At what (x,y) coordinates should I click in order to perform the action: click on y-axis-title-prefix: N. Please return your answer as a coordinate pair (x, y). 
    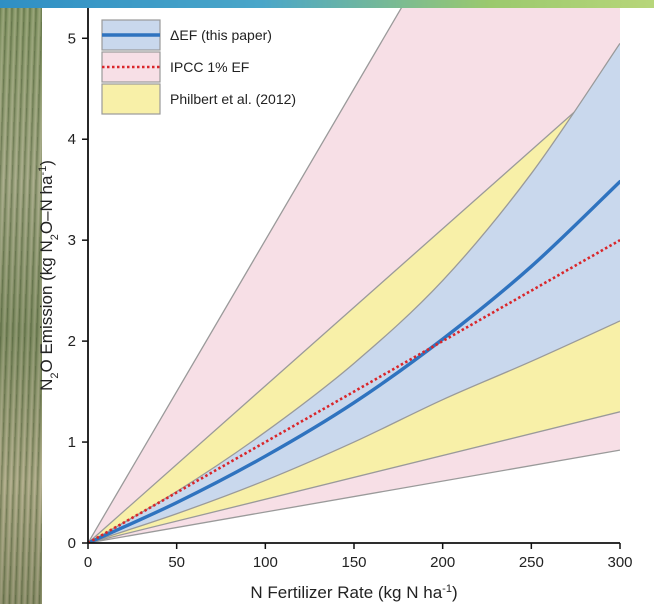
    Looking at the image, I should click on (46, 385).